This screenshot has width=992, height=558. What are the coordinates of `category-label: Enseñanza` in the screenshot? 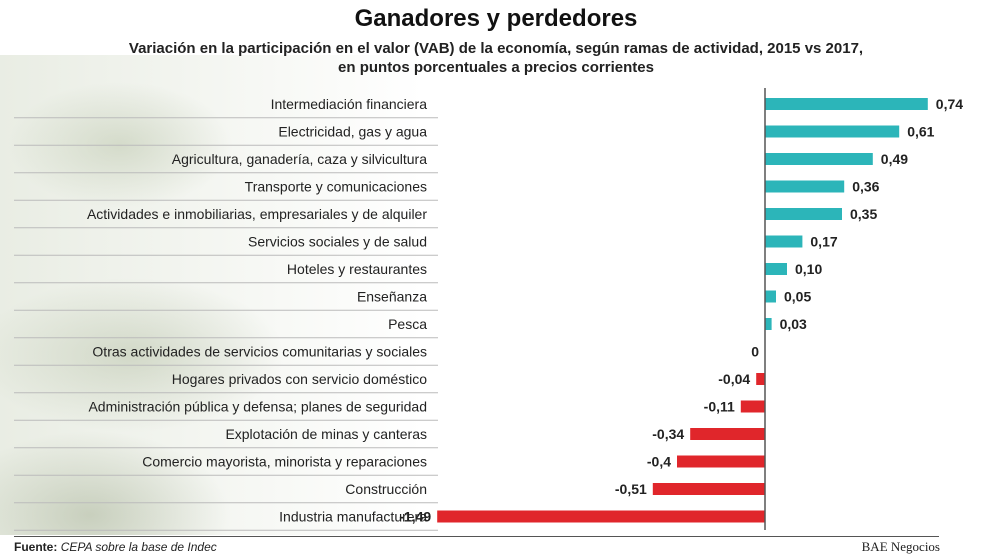 It's located at (392, 297).